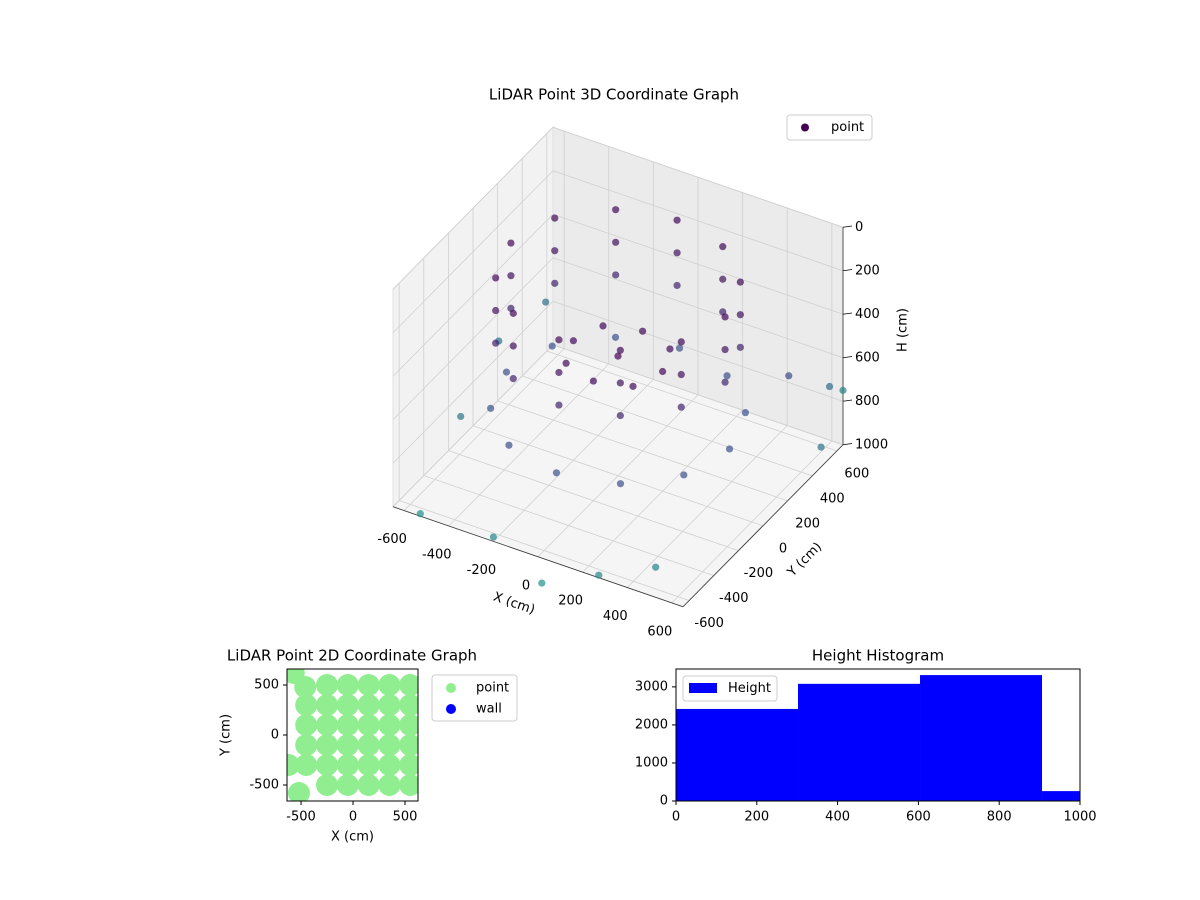 Image resolution: width=1200 pixels, height=900 pixels. I want to click on x-tick-label: 600, so click(918, 817).